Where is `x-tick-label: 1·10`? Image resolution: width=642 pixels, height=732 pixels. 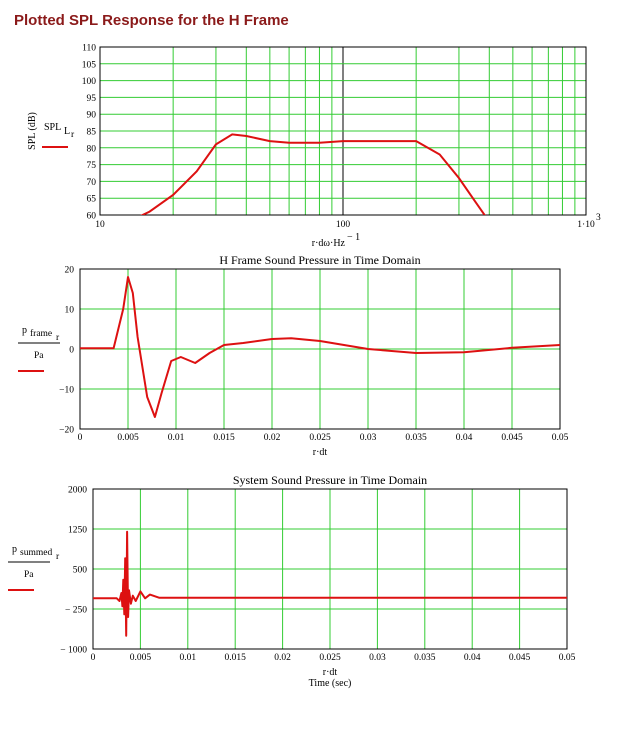
x-tick-label: 1·10 is located at coordinates (586, 225).